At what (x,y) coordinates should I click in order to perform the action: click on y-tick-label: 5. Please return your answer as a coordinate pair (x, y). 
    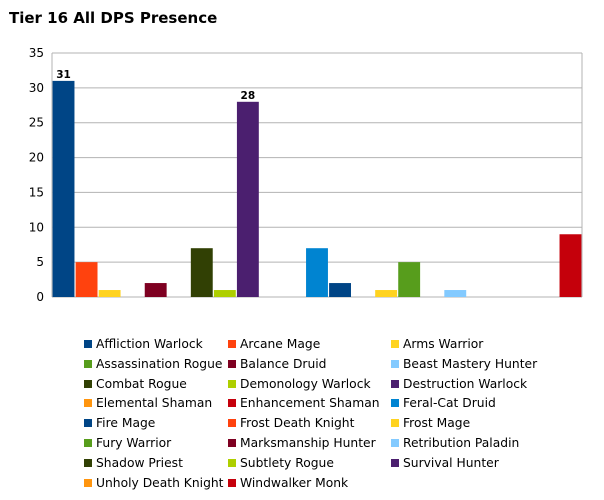
    Looking at the image, I should click on (40, 262).